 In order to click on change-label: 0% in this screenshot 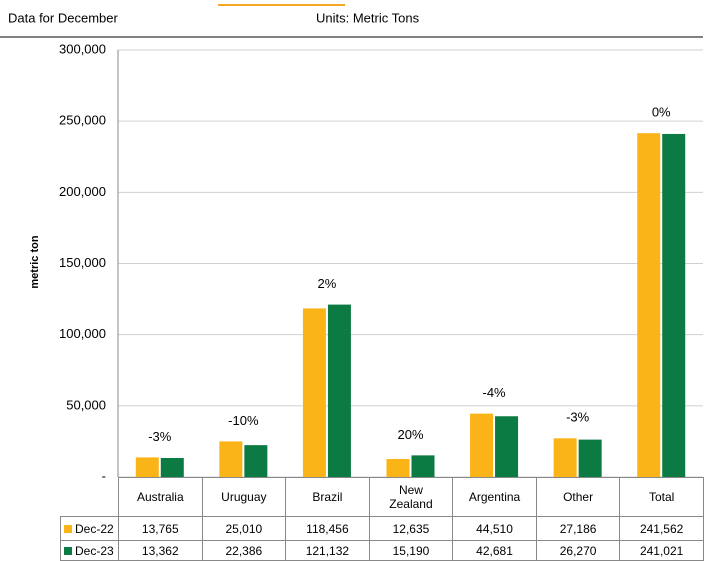, I will do `click(661, 112)`.